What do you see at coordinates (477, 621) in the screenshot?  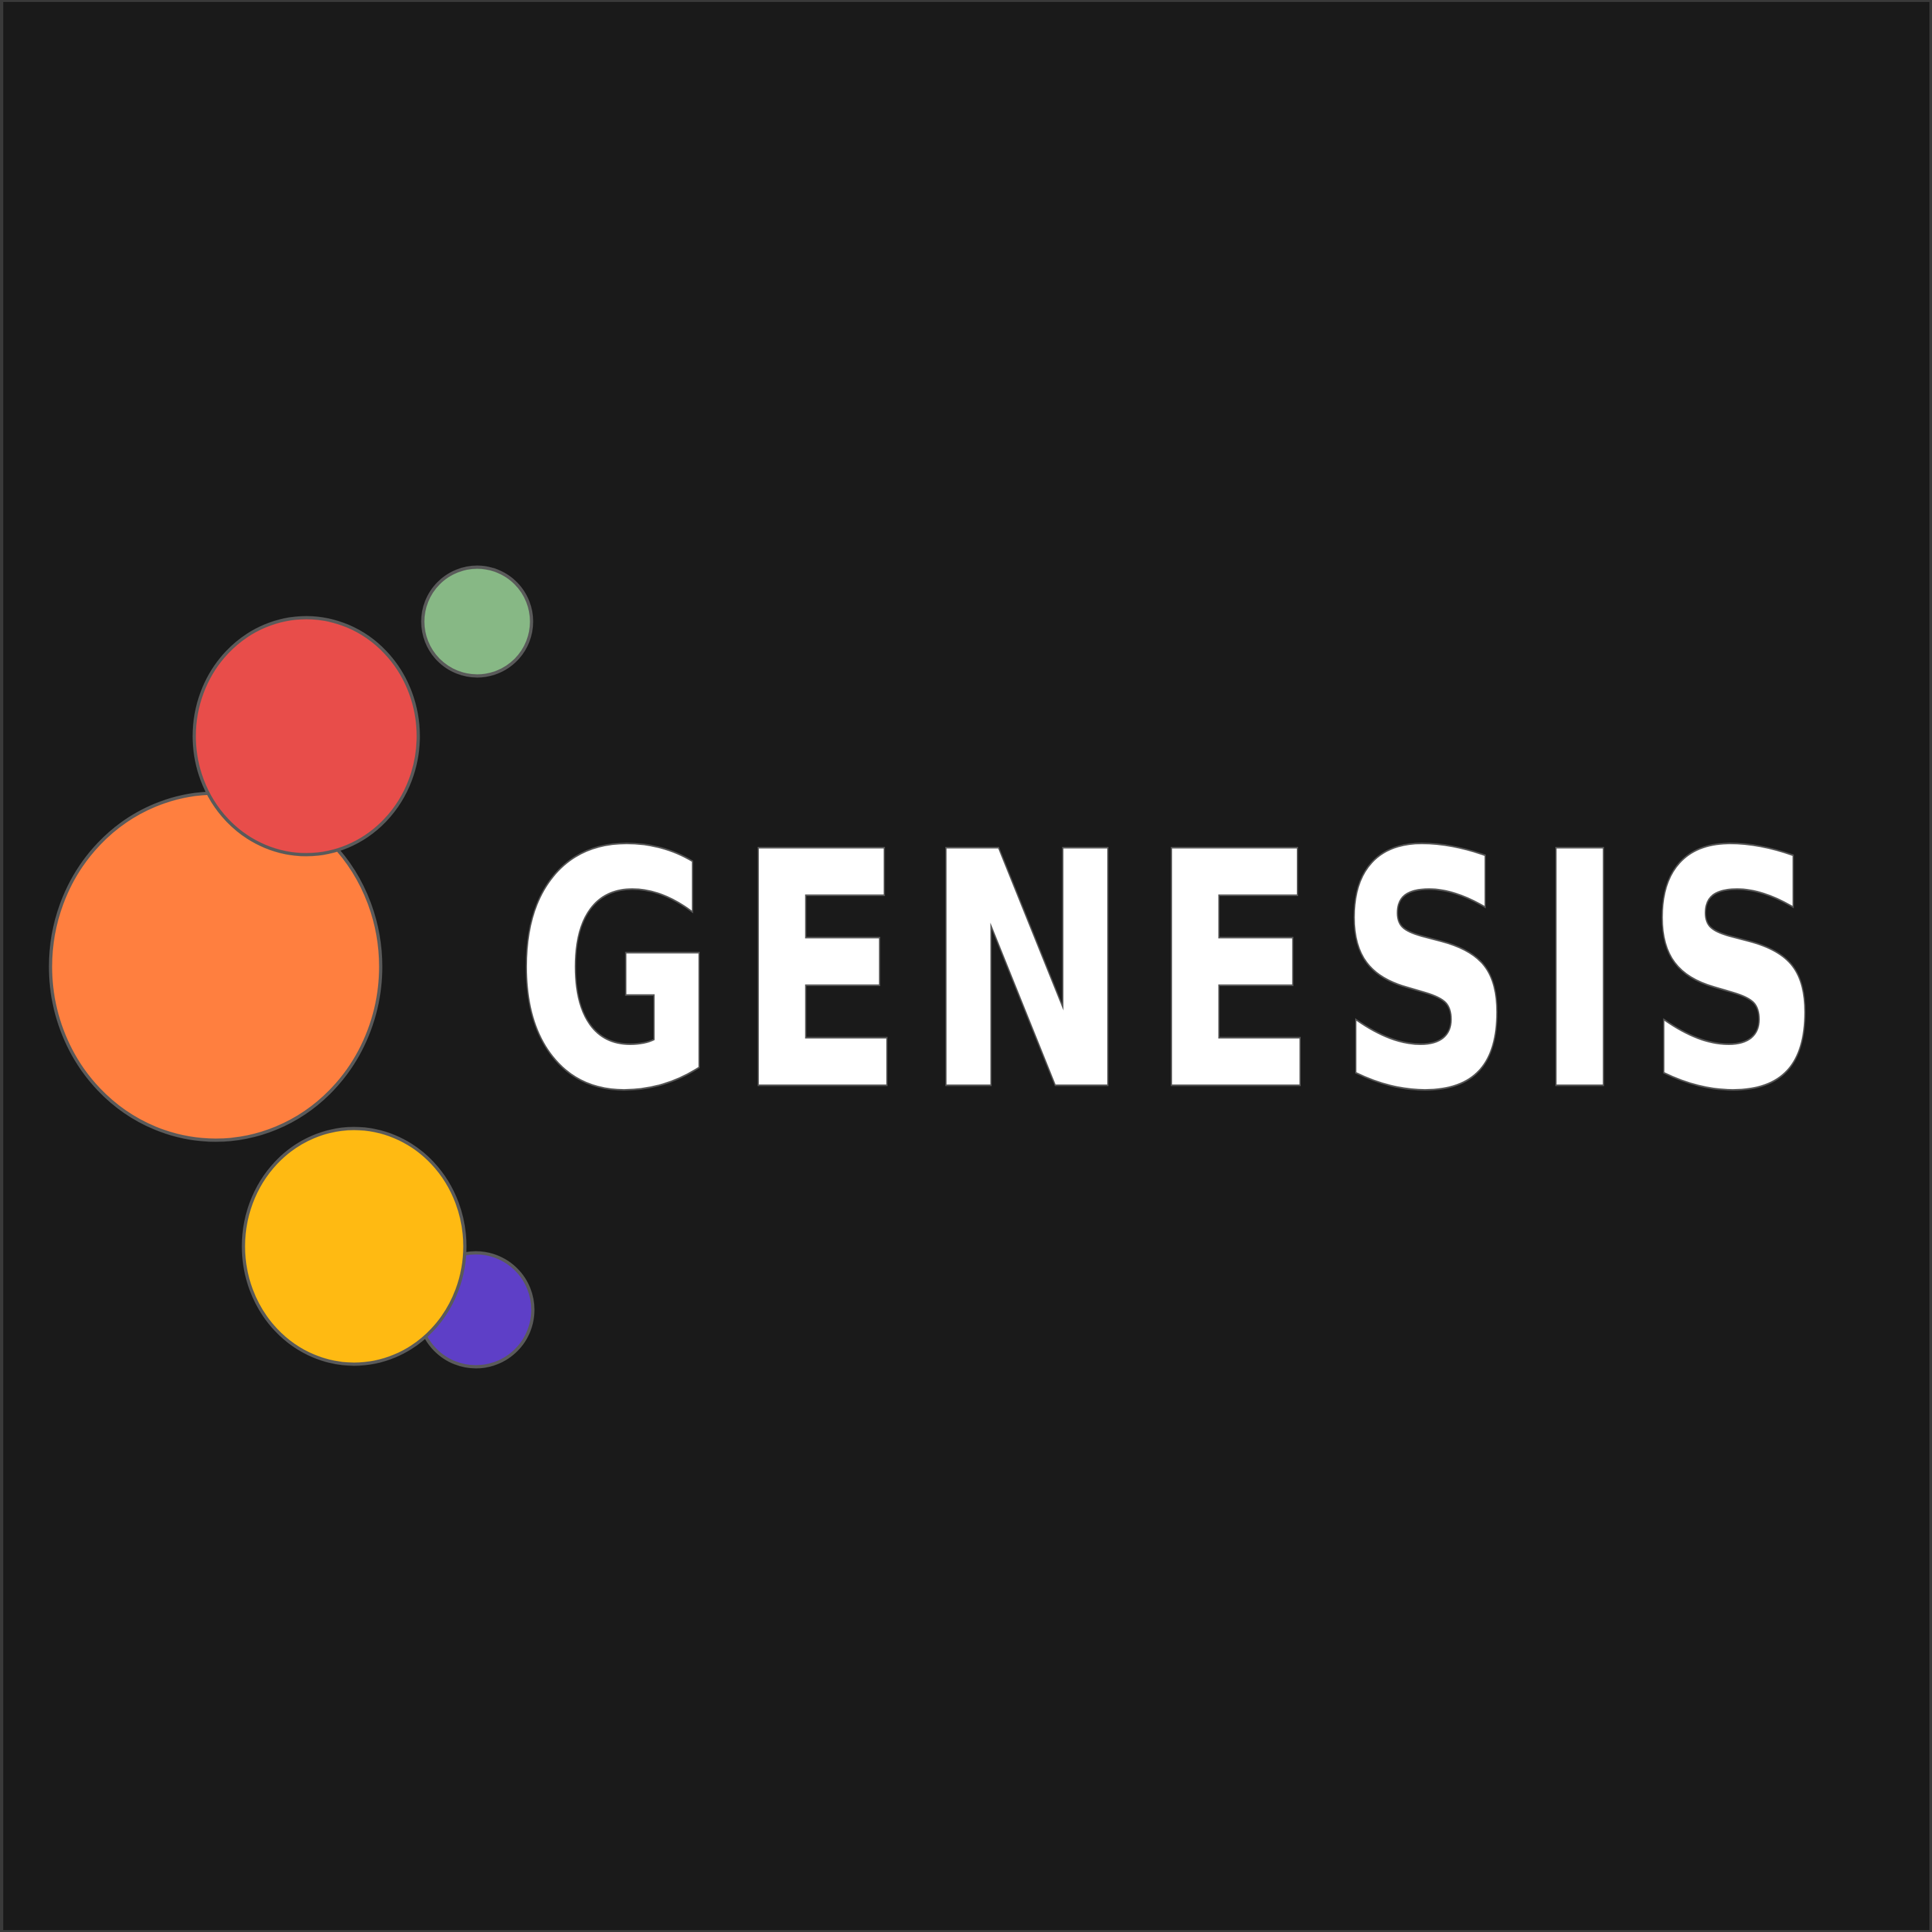 I see `green-circle-icon` at bounding box center [477, 621].